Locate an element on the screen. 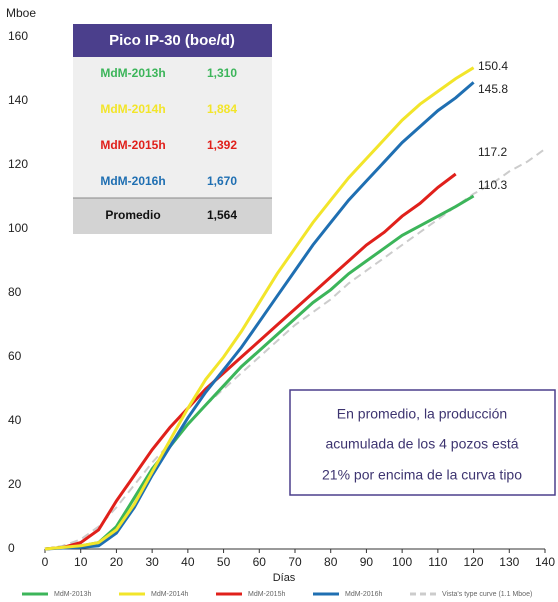 The height and width of the screenshot is (602, 558). x-tick-label: 120 is located at coordinates (474, 562).